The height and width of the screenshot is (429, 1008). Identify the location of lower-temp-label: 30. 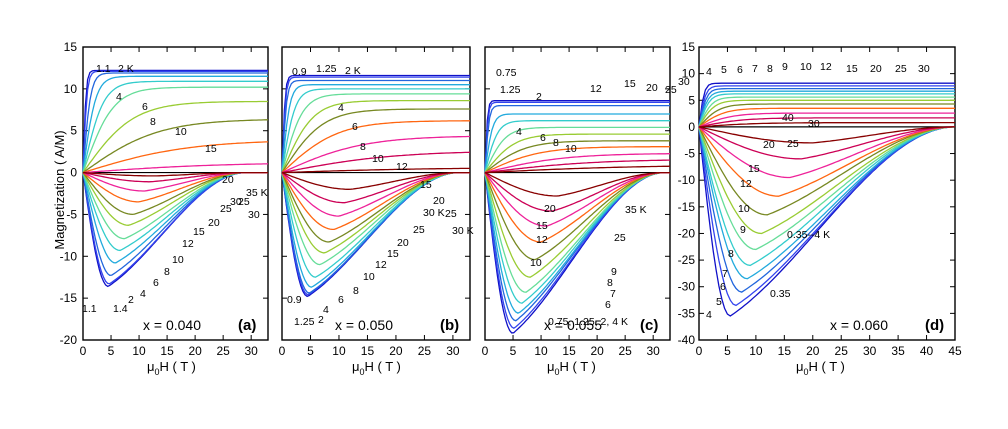
(814, 124).